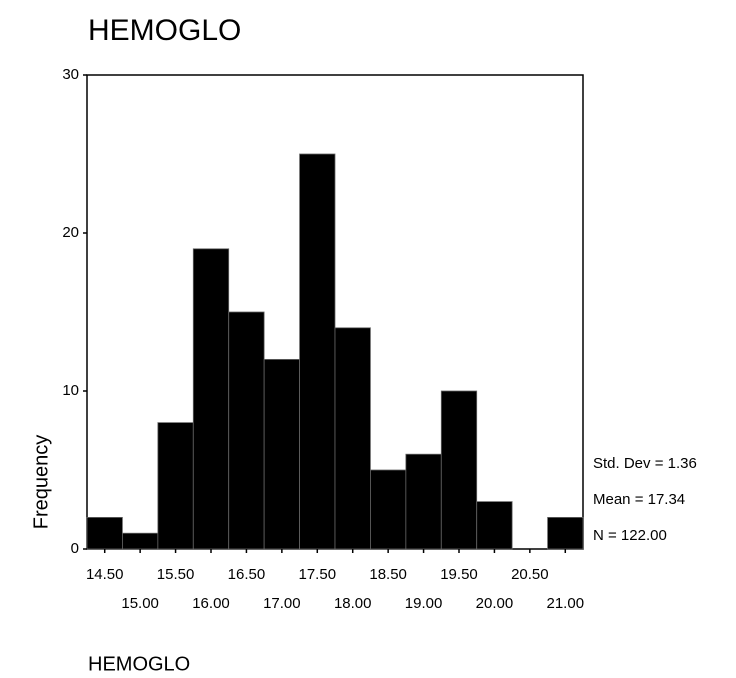  What do you see at coordinates (139, 664) in the screenshot?
I see `x-axis-label: HEMOGLO` at bounding box center [139, 664].